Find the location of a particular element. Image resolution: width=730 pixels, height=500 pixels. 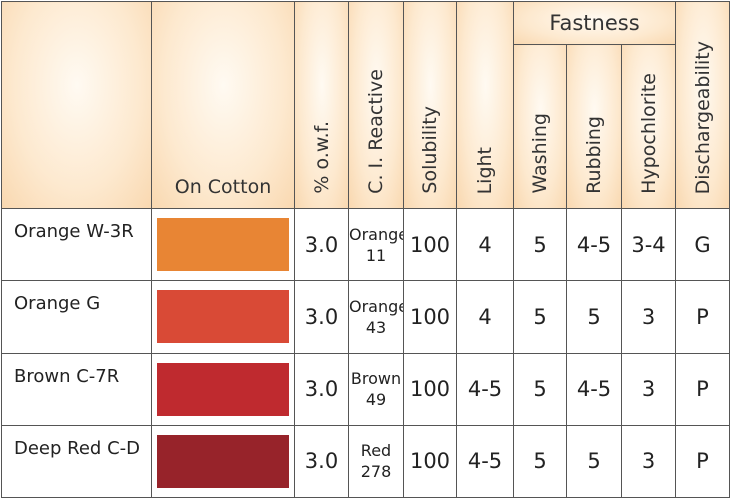

dye-name: Brown C-7R is located at coordinates (76, 389).